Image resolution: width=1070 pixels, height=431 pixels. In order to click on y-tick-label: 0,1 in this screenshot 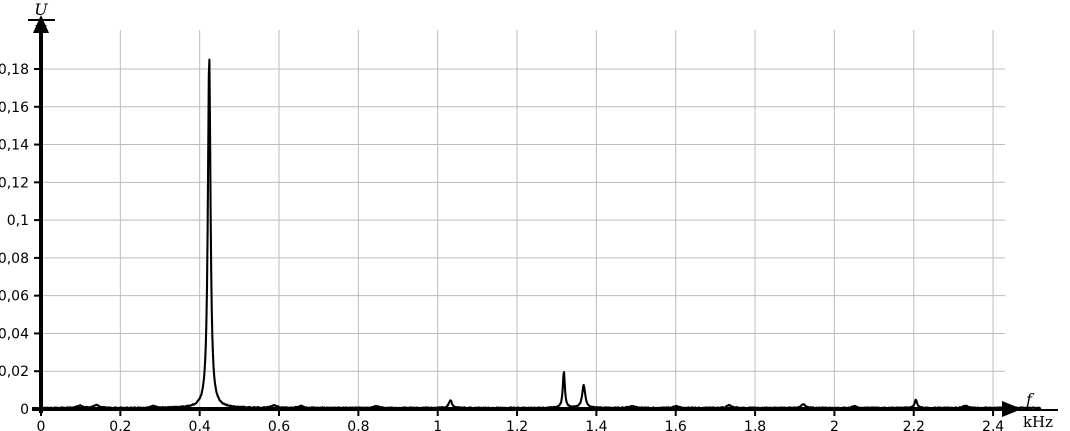, I will do `click(18, 221)`.